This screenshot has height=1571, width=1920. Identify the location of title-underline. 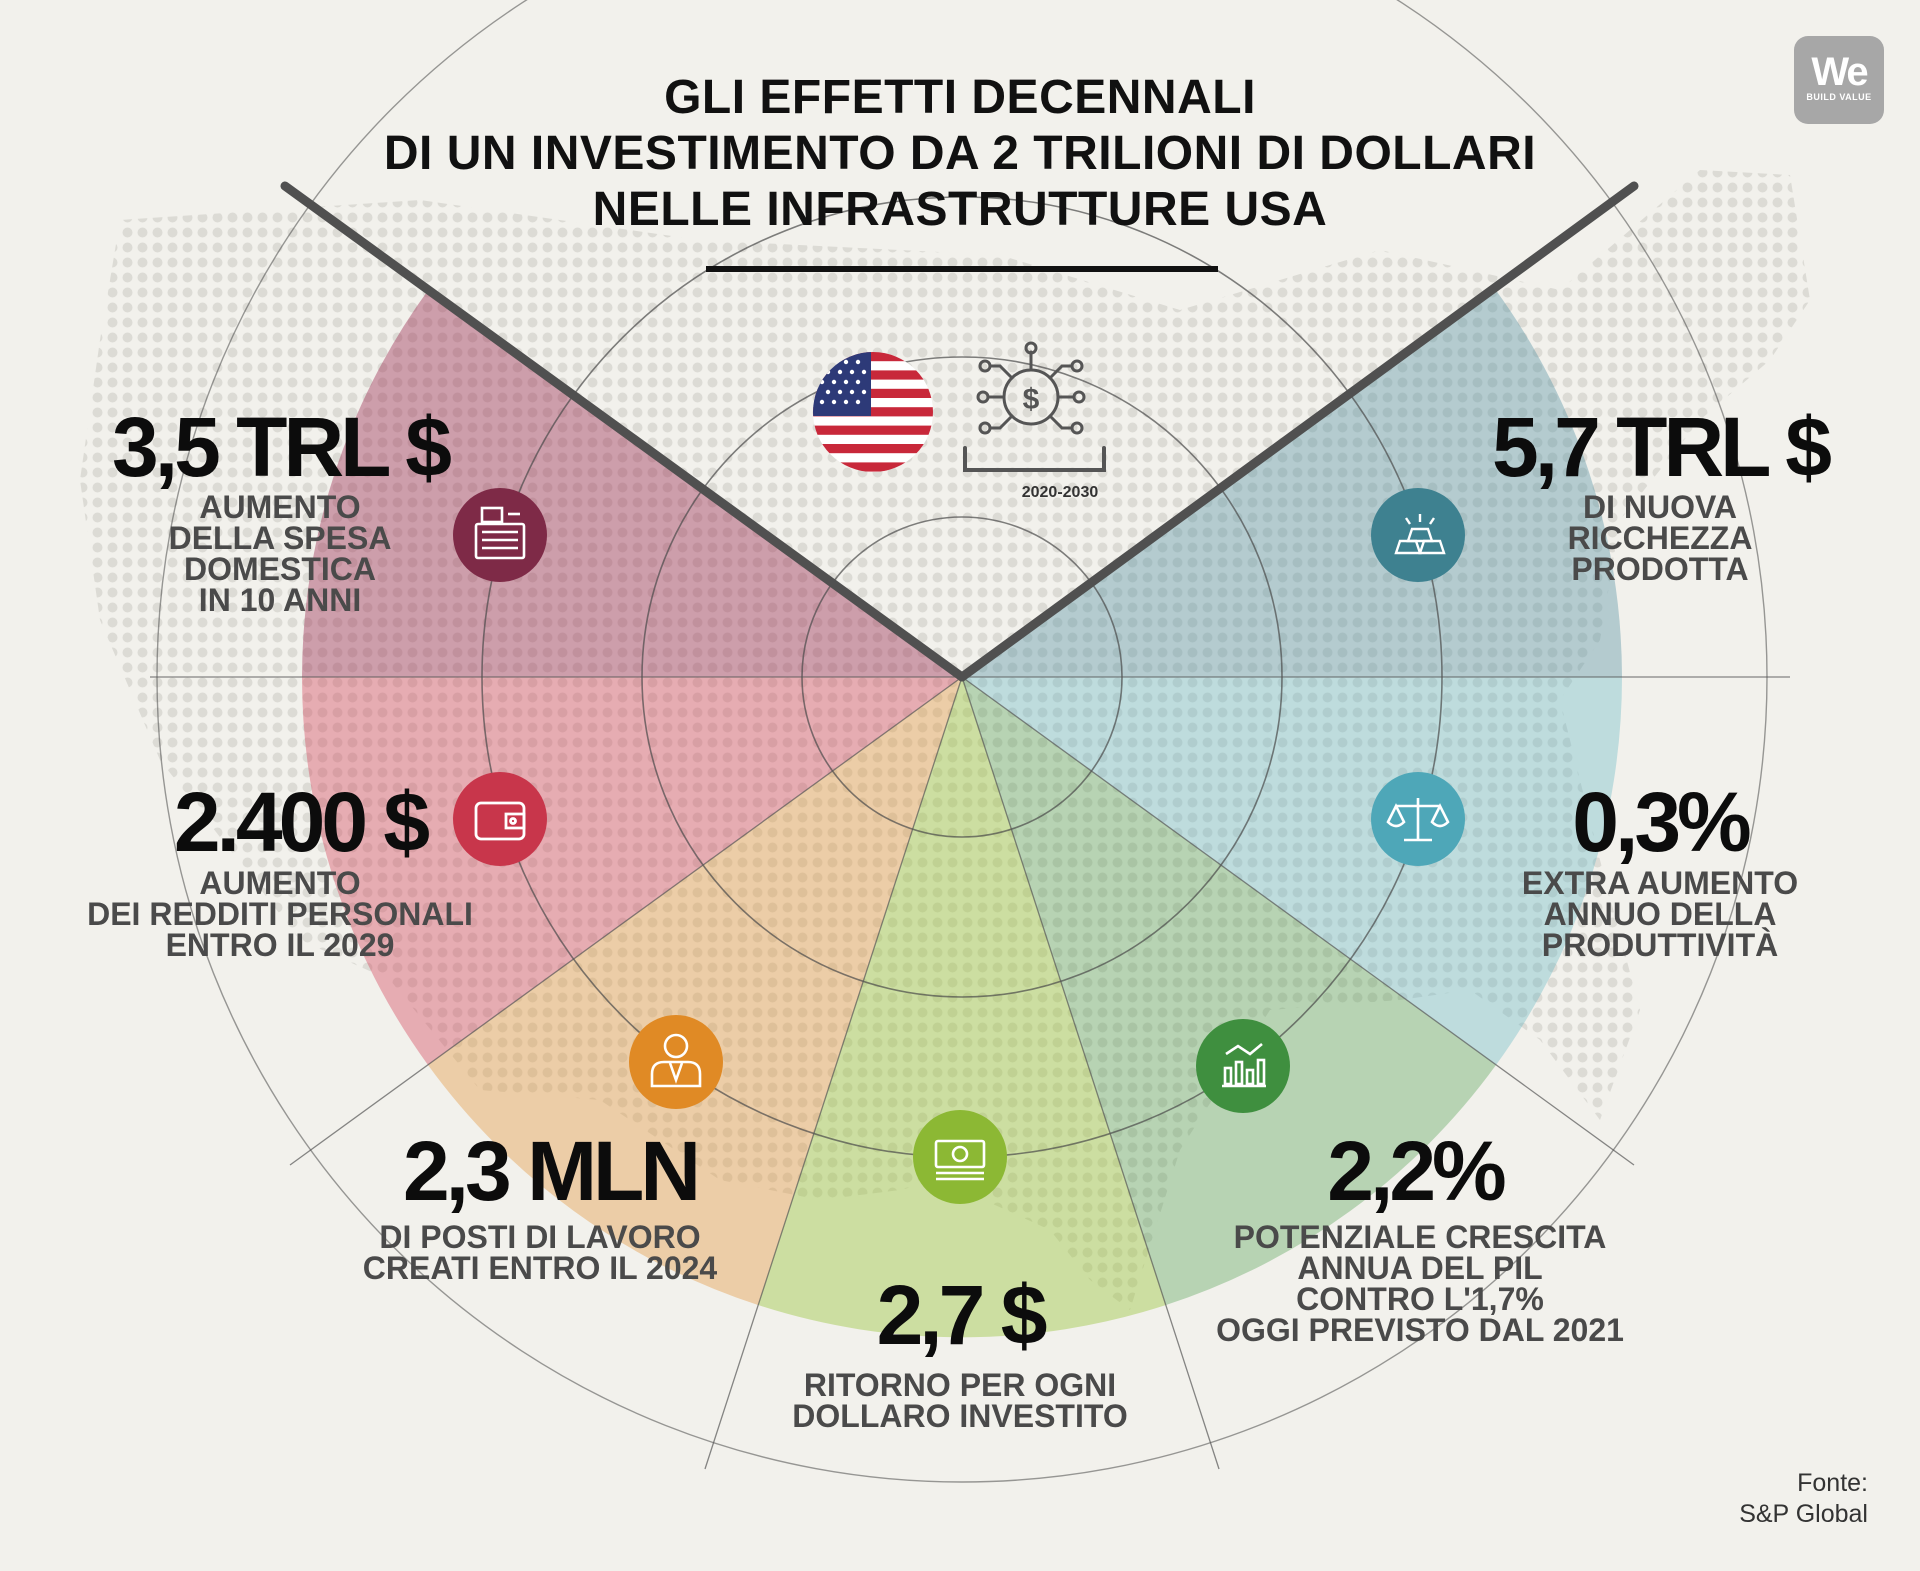
(962, 269).